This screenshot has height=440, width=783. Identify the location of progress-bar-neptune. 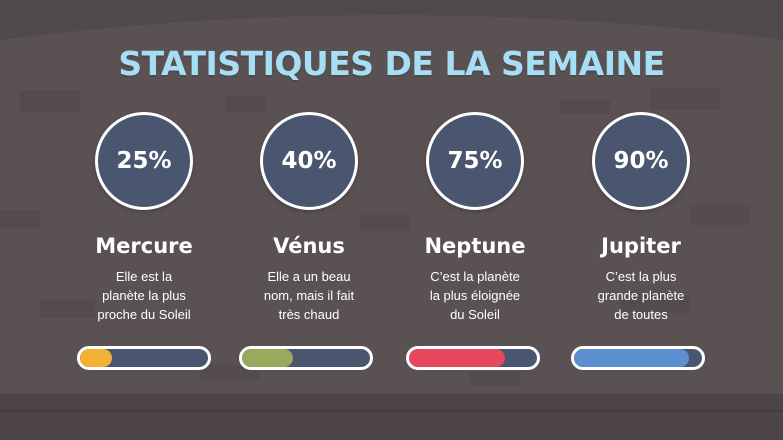
(473, 358).